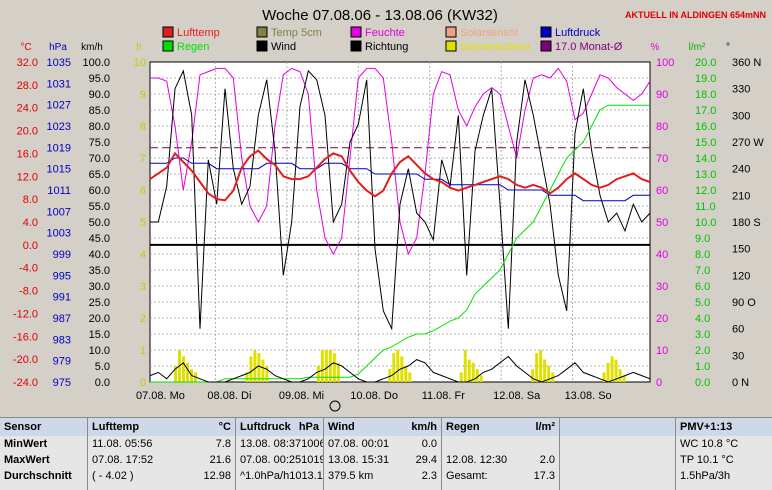 This screenshot has height=490, width=772. Describe the element at coordinates (386, 47) in the screenshot. I see `legend-label: Richtung` at that location.